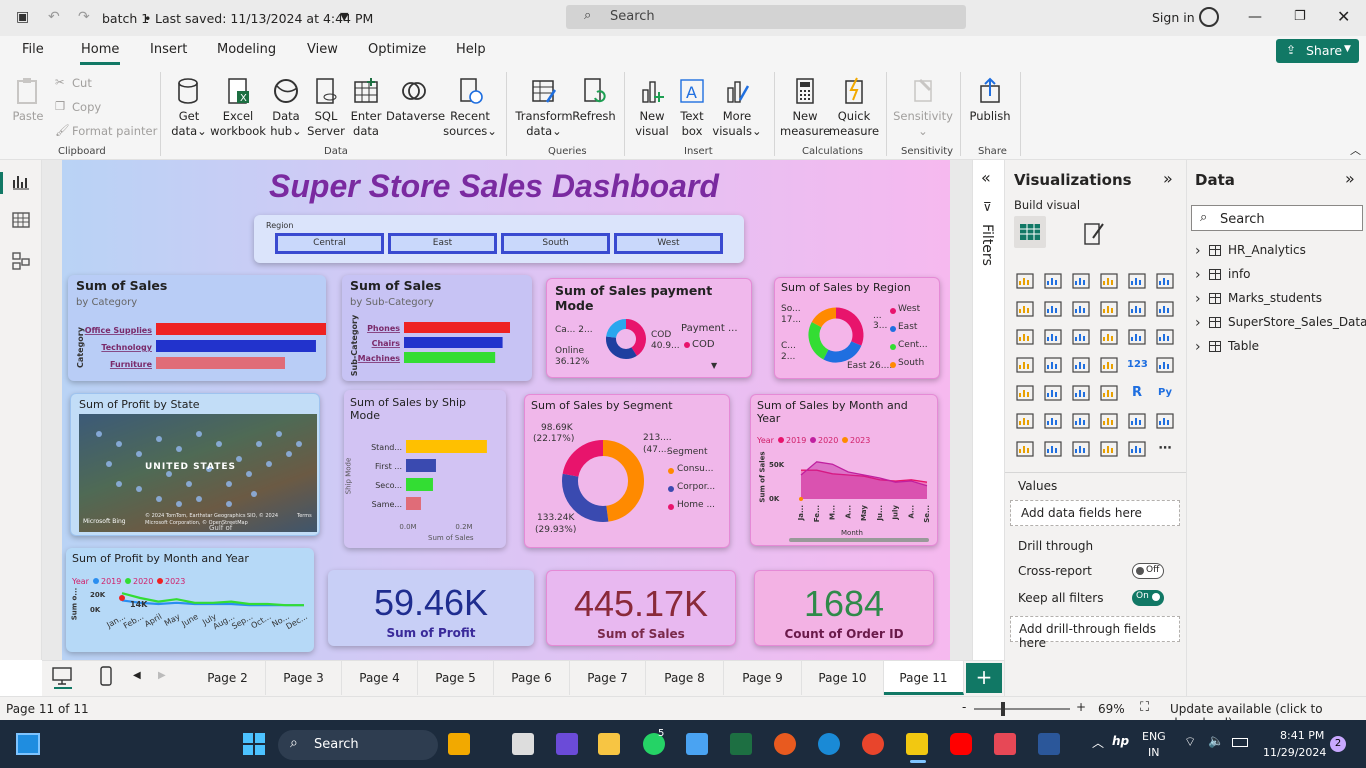  Describe the element at coordinates (1275, 298) in the screenshot. I see `data-table-item: Marks_students` at that location.